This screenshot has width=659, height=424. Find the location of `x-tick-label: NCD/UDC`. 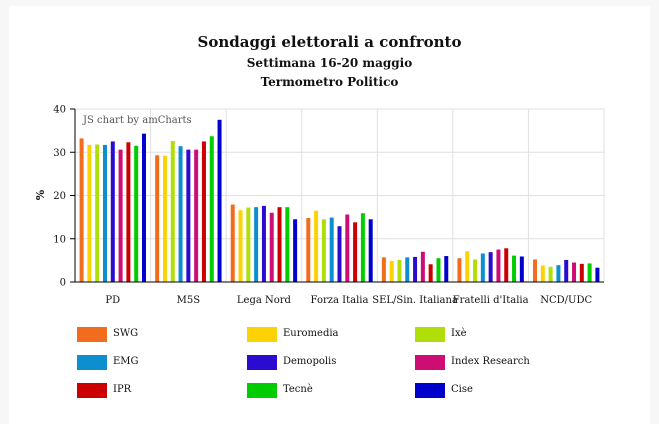

x-tick-label: NCD/UDC is located at coordinates (566, 300).